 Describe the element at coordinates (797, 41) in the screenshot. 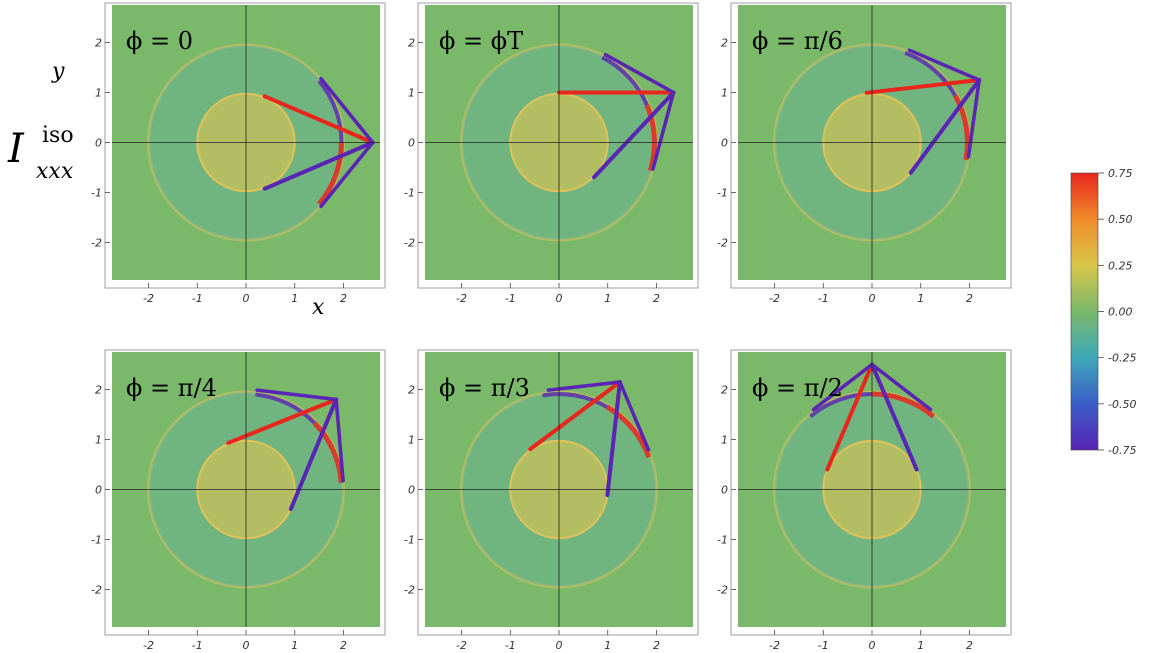

I see `panel-title: ϕ = π/6` at that location.